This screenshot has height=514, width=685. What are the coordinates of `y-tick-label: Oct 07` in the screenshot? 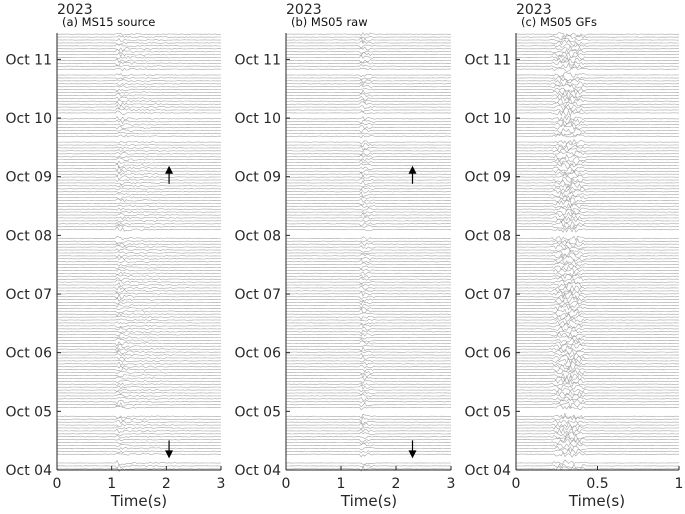 It's located at (258, 295).